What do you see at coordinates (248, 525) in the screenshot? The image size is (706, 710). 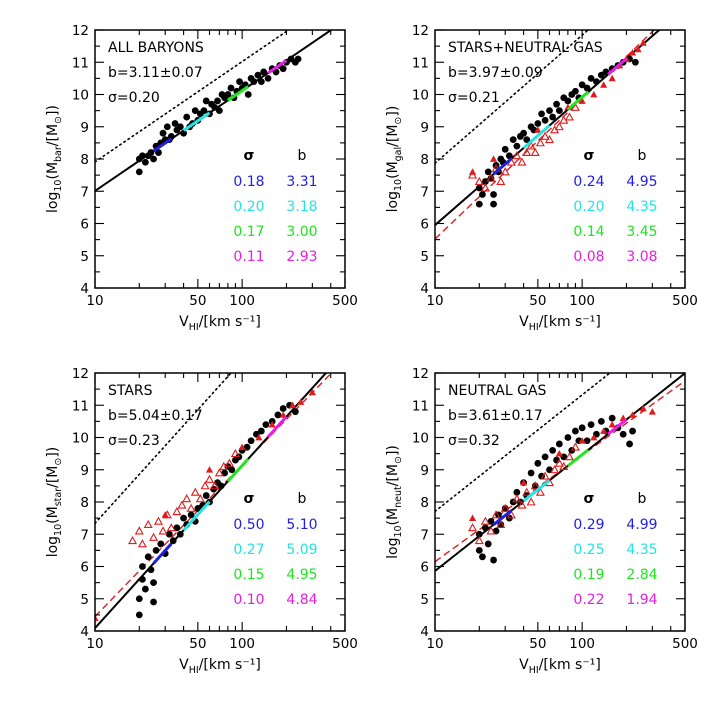 I see `bin-sigma-value: 0.50` at bounding box center [248, 525].